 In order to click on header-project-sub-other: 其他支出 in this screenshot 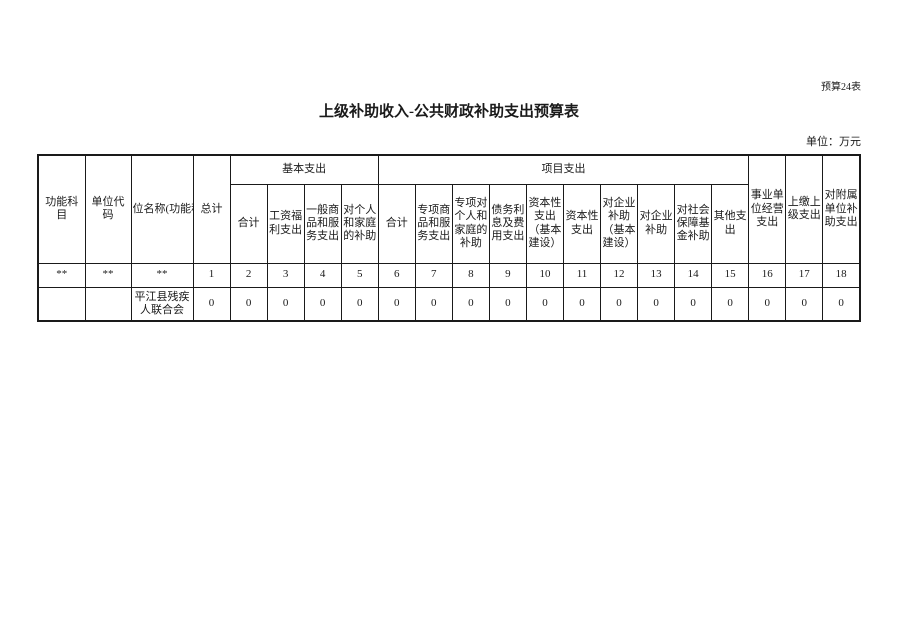, I will do `click(730, 223)`.